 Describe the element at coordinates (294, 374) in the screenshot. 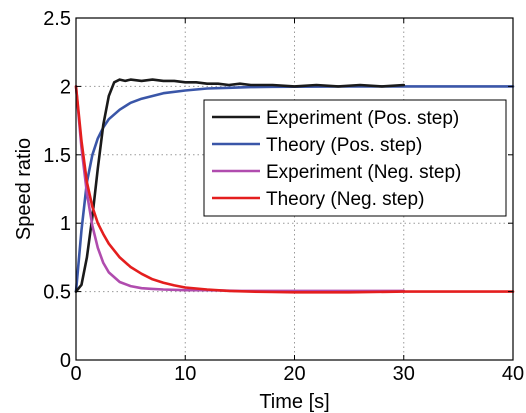

I see `x-tick-label: 20` at that location.